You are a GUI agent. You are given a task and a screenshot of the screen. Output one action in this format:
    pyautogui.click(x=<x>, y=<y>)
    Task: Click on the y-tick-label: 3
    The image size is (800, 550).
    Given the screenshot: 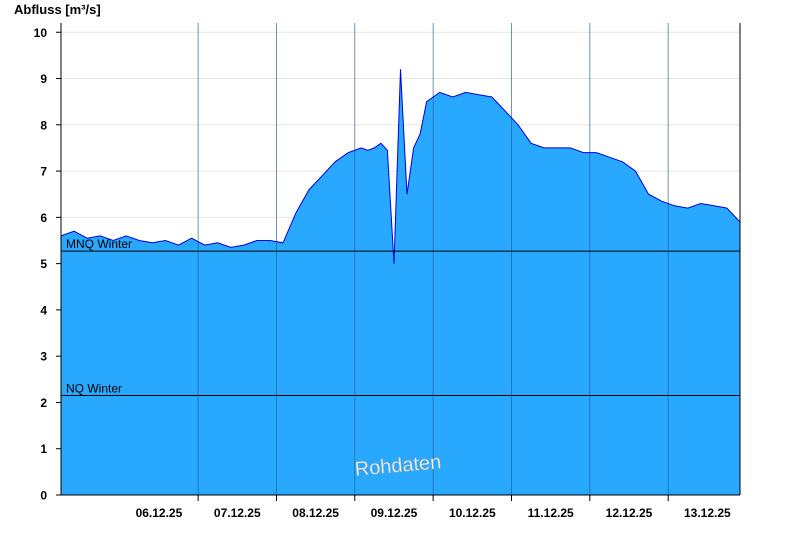 What is the action you would take?
    pyautogui.click(x=43, y=357)
    